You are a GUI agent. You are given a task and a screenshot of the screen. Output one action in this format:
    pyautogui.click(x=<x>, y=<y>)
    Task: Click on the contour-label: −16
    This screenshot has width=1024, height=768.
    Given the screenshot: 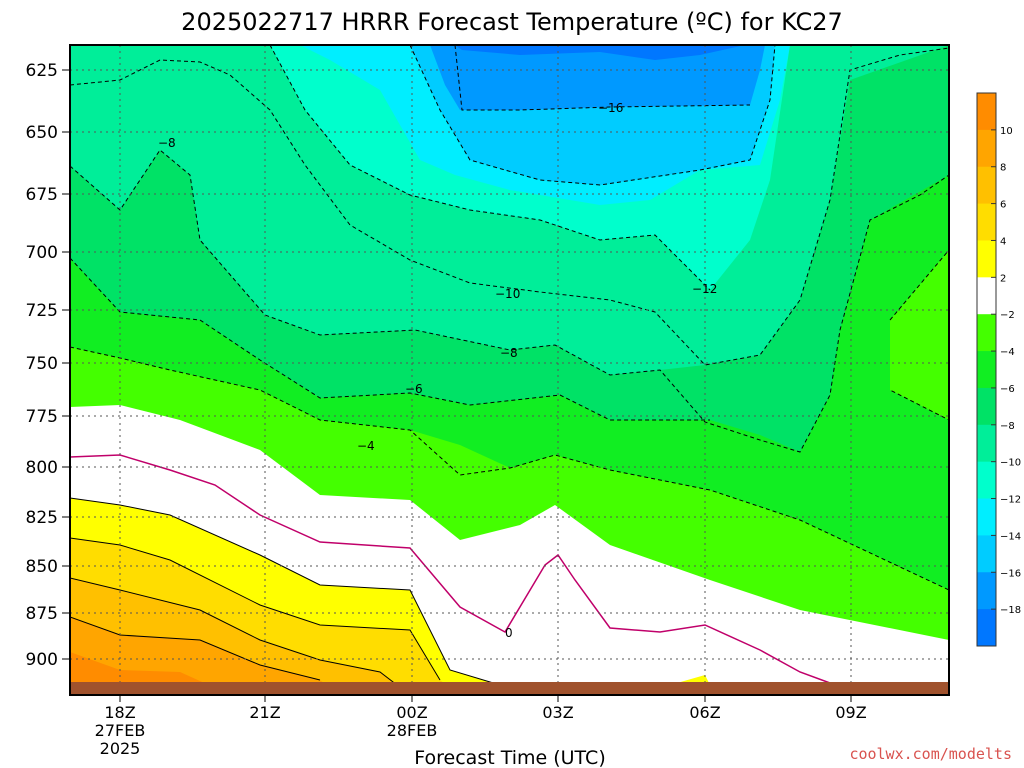 What is the action you would take?
    pyautogui.click(x=610, y=108)
    